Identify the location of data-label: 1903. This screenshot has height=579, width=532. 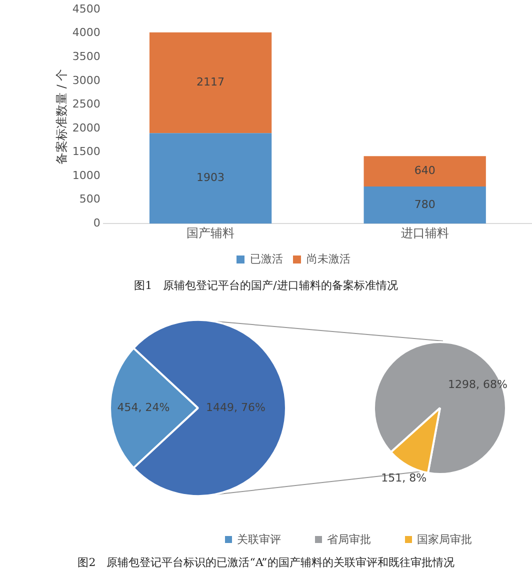
(210, 177).